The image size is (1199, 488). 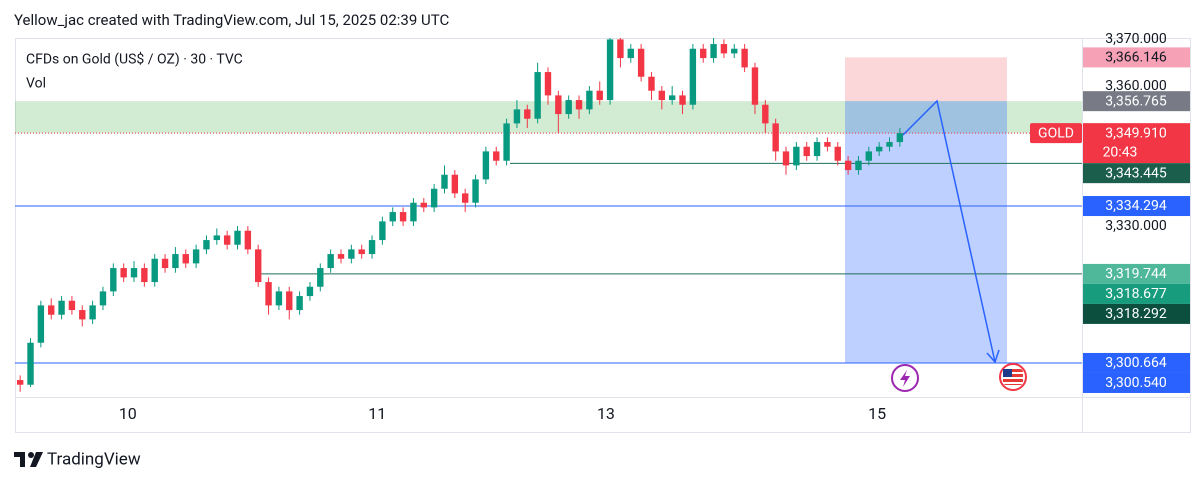 I want to click on price-label: 3,318.677, so click(x=1136, y=294).